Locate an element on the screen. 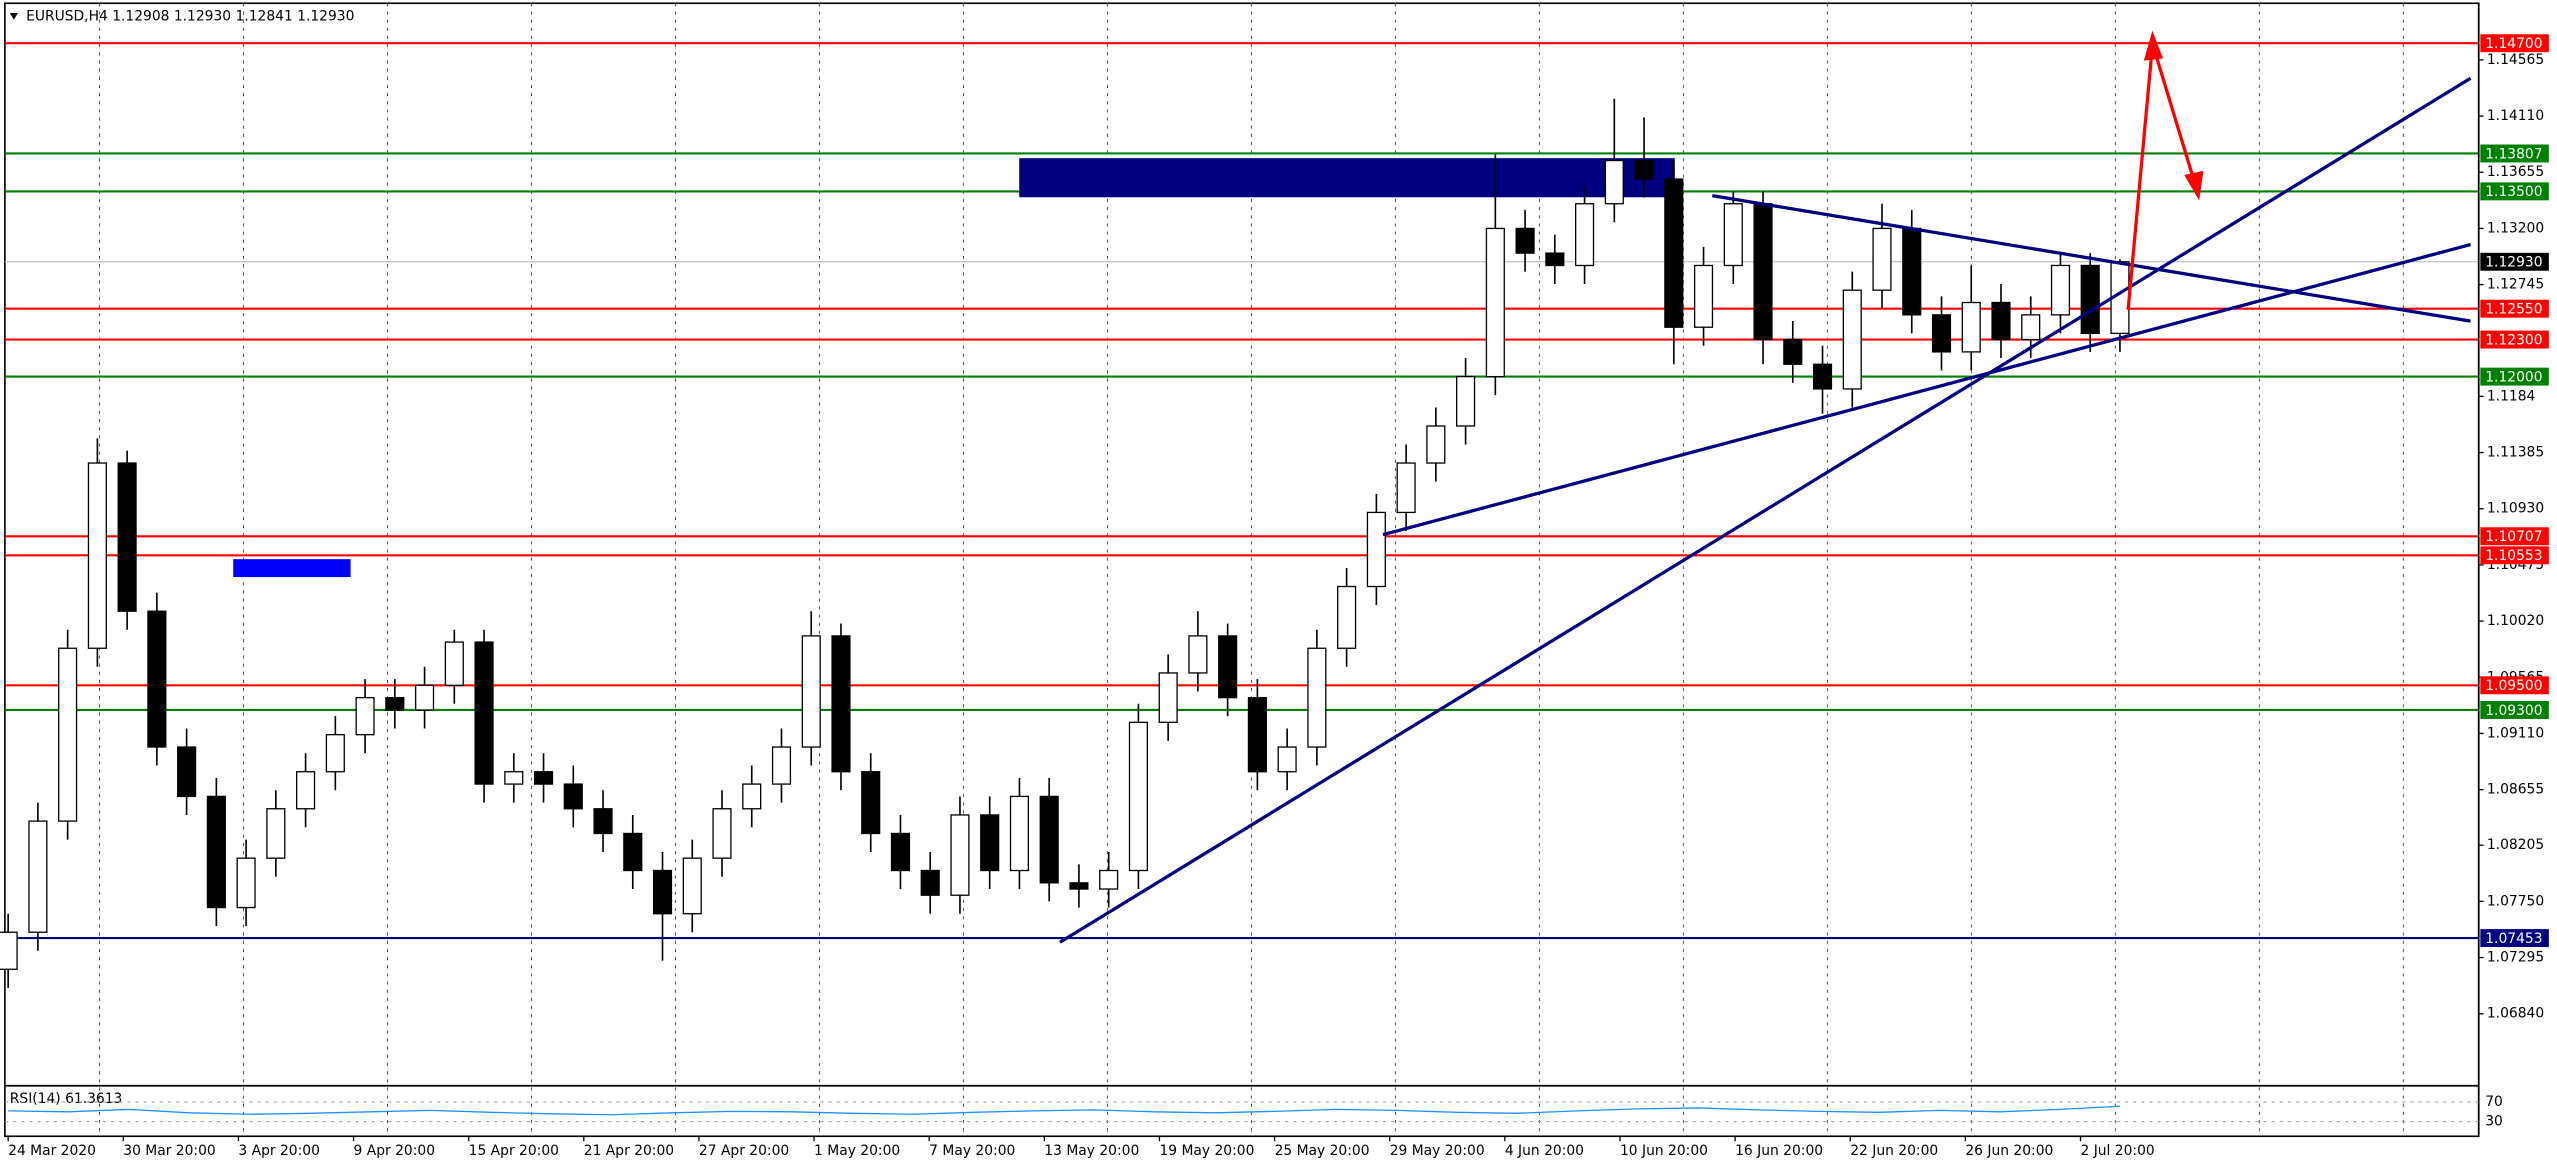 Image resolution: width=2557 pixels, height=1164 pixels. forecast-arrow is located at coordinates (2165, 170).